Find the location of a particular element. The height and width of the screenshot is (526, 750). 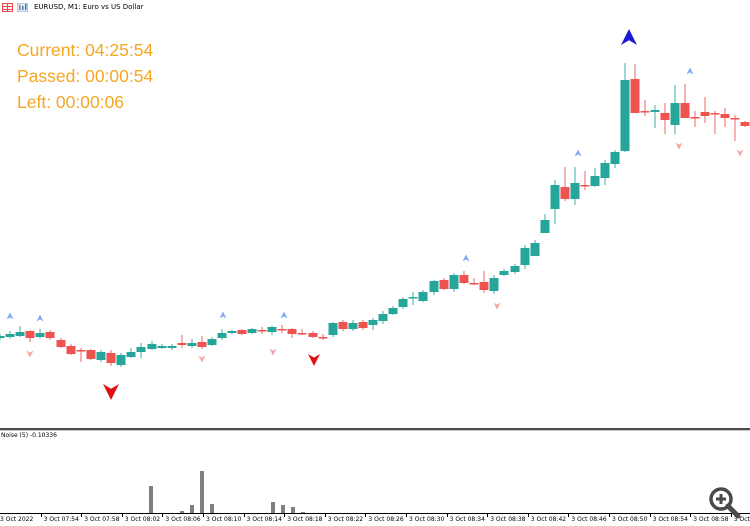

window-menu-icon is located at coordinates (7, 7).